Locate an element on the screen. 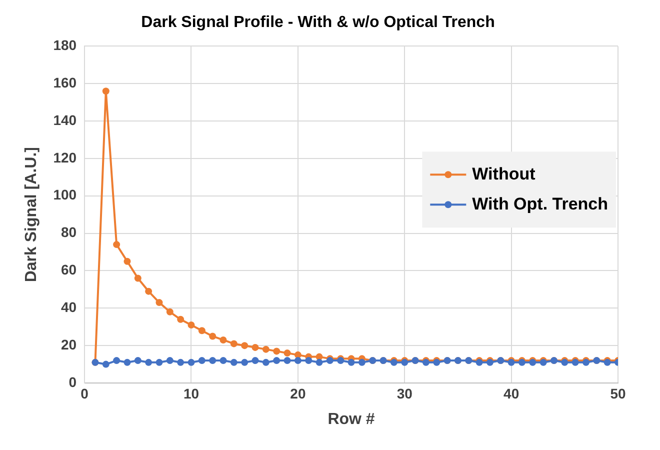 This screenshot has width=660, height=450. y-tick-label: 100 is located at coordinates (65, 194).